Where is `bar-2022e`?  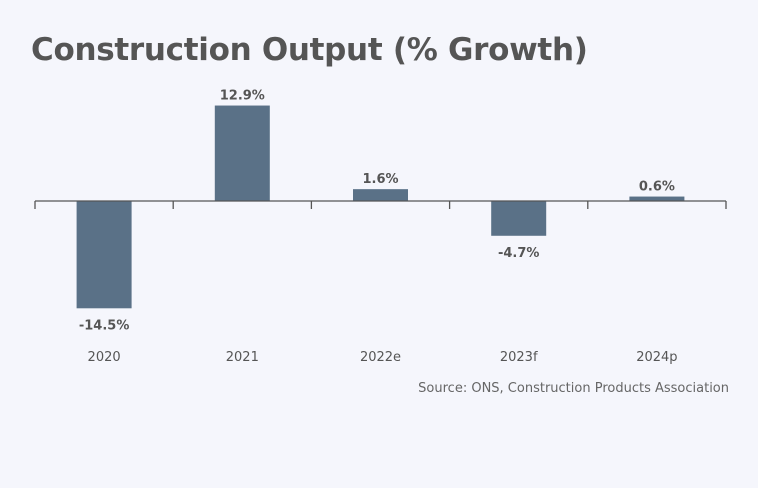 bar-2022e is located at coordinates (380, 195).